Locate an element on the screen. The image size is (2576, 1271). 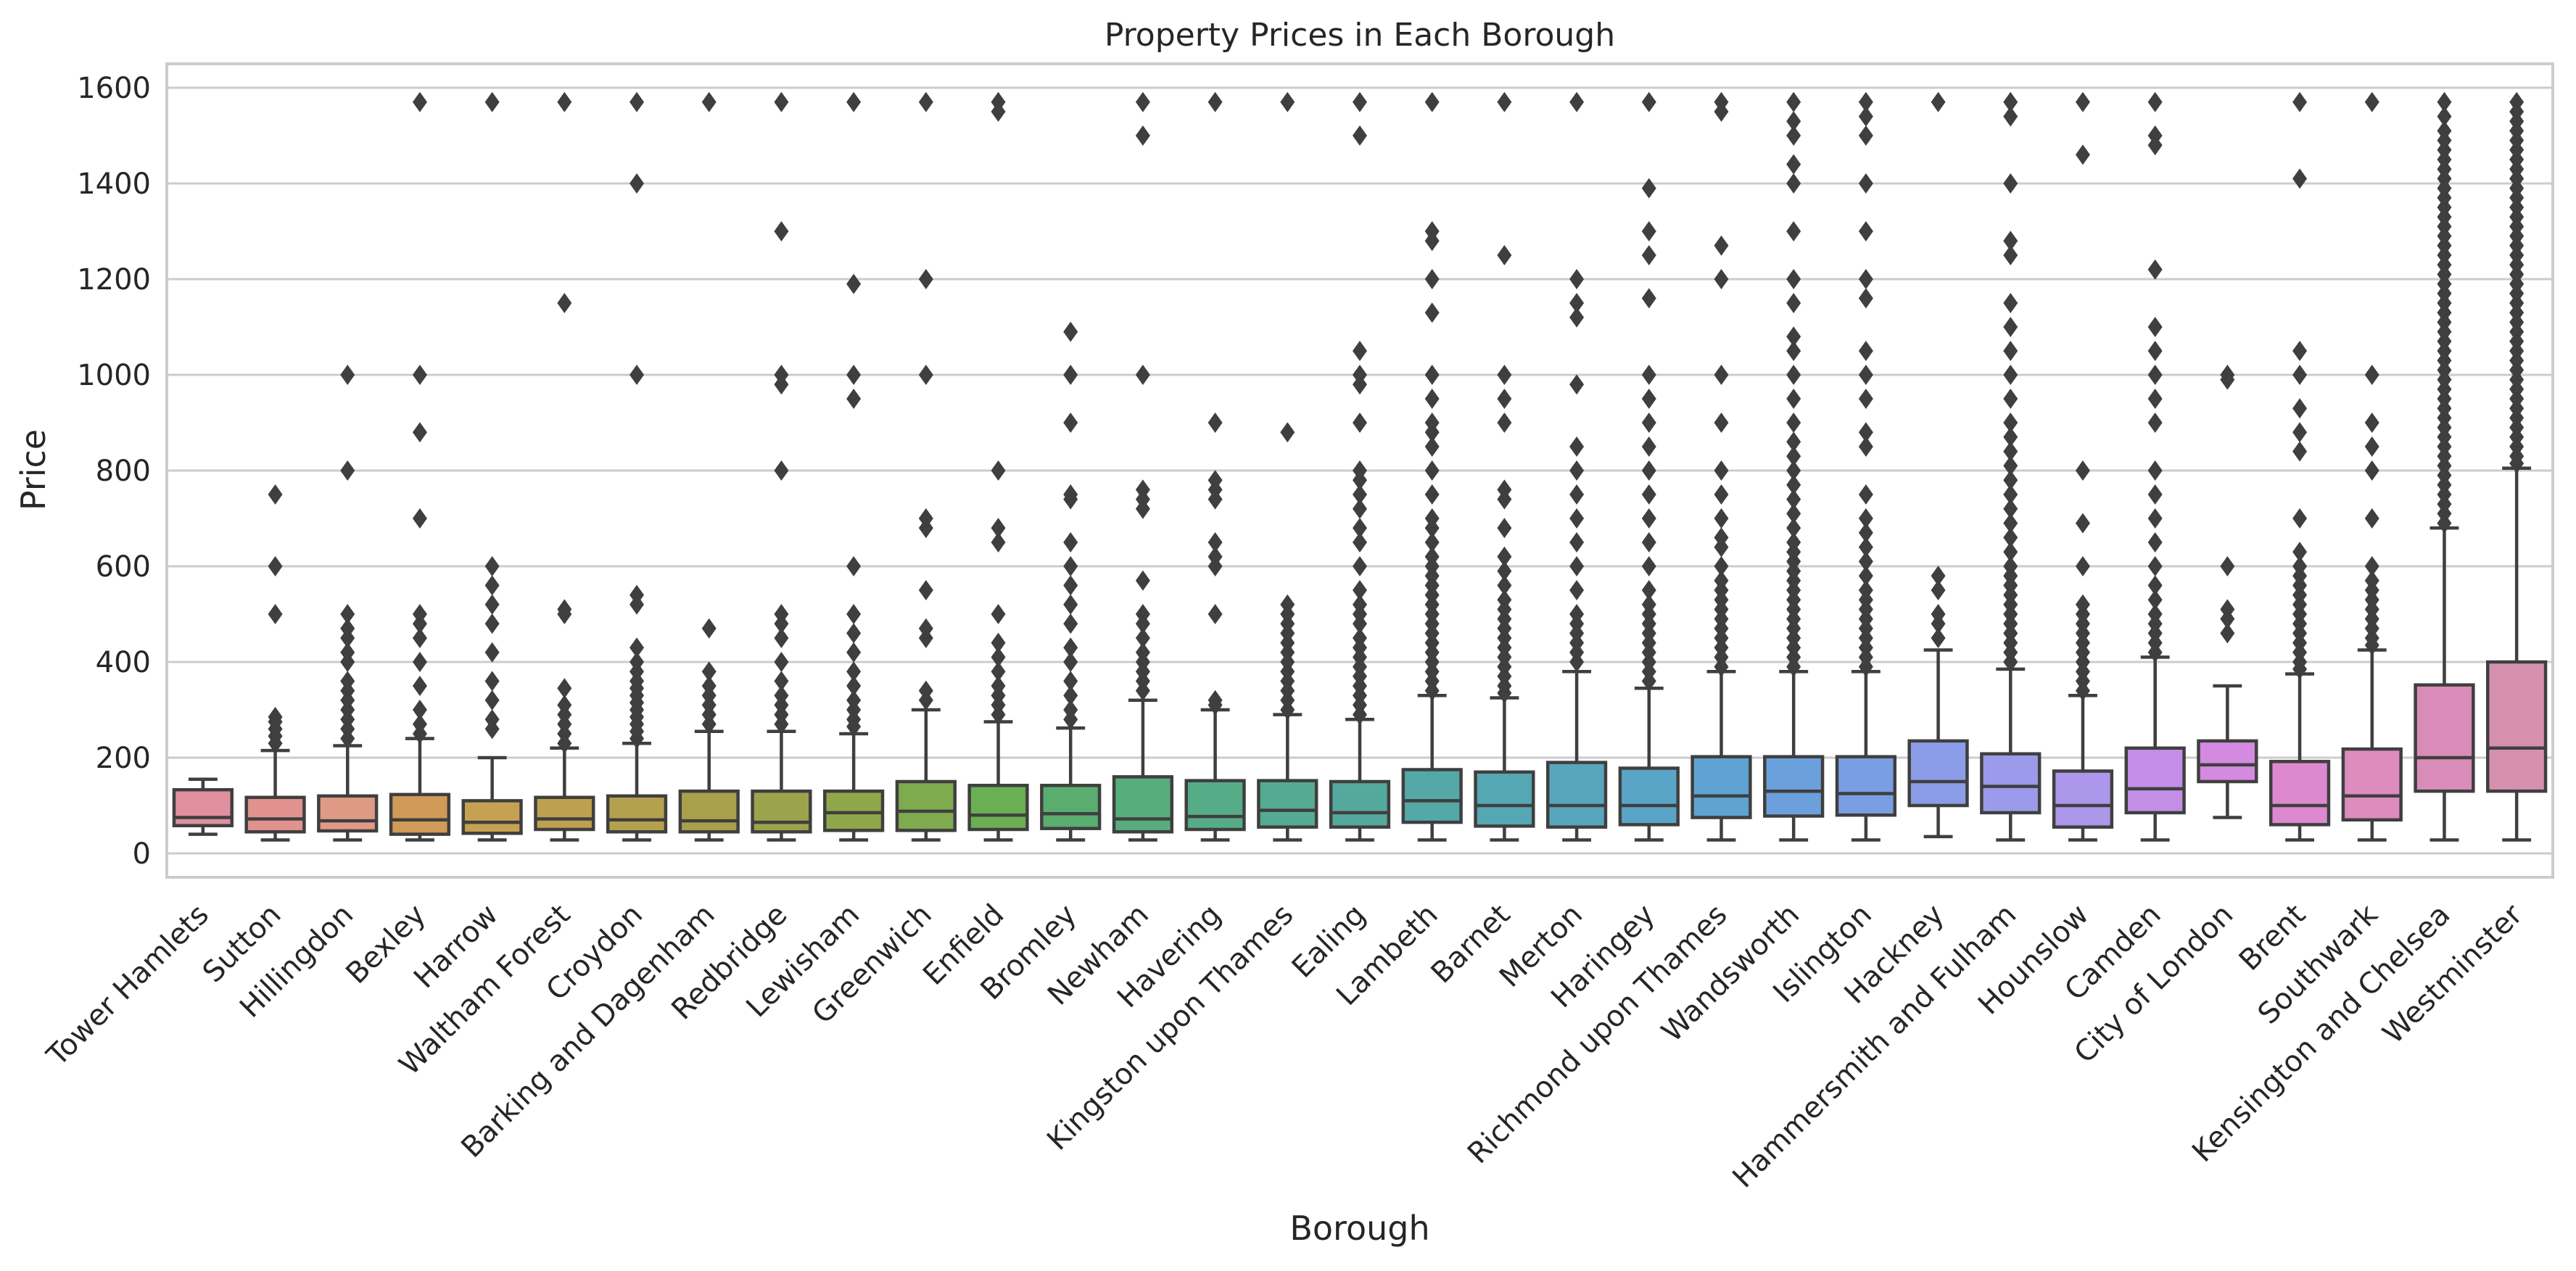
box-richmond-upon-thames is located at coordinates (1721, 466).